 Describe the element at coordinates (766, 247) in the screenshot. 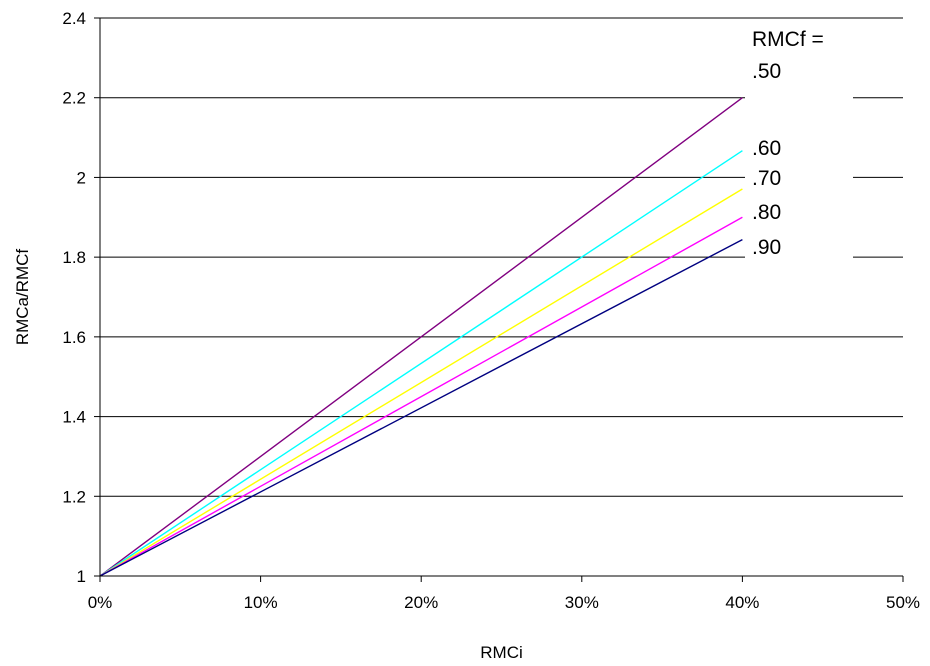

I see `series-label-4: .90` at that location.